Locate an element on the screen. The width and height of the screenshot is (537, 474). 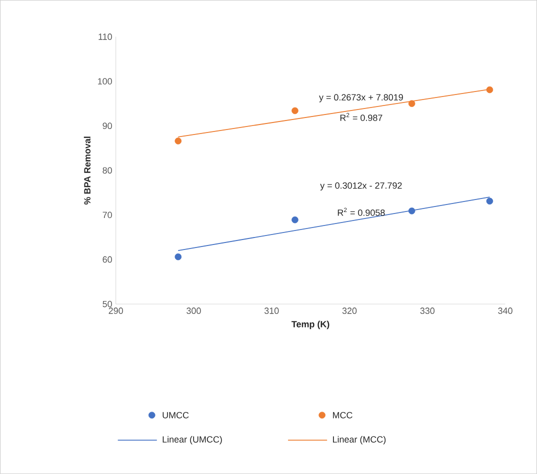
y-tick-label: 90 is located at coordinates (107, 126).